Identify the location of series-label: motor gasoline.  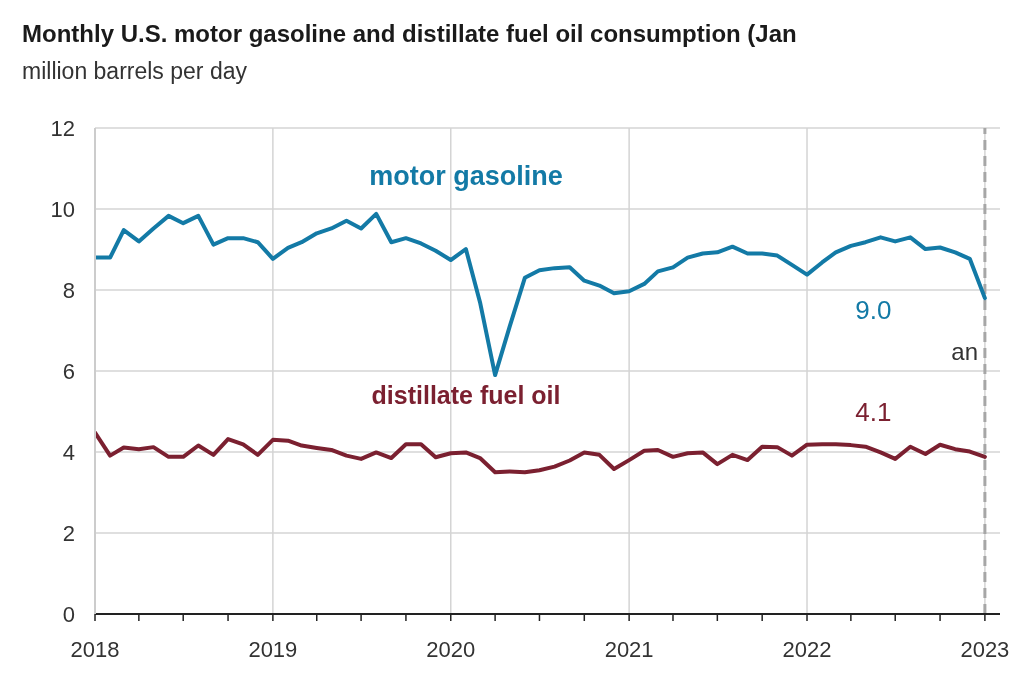
(466, 176).